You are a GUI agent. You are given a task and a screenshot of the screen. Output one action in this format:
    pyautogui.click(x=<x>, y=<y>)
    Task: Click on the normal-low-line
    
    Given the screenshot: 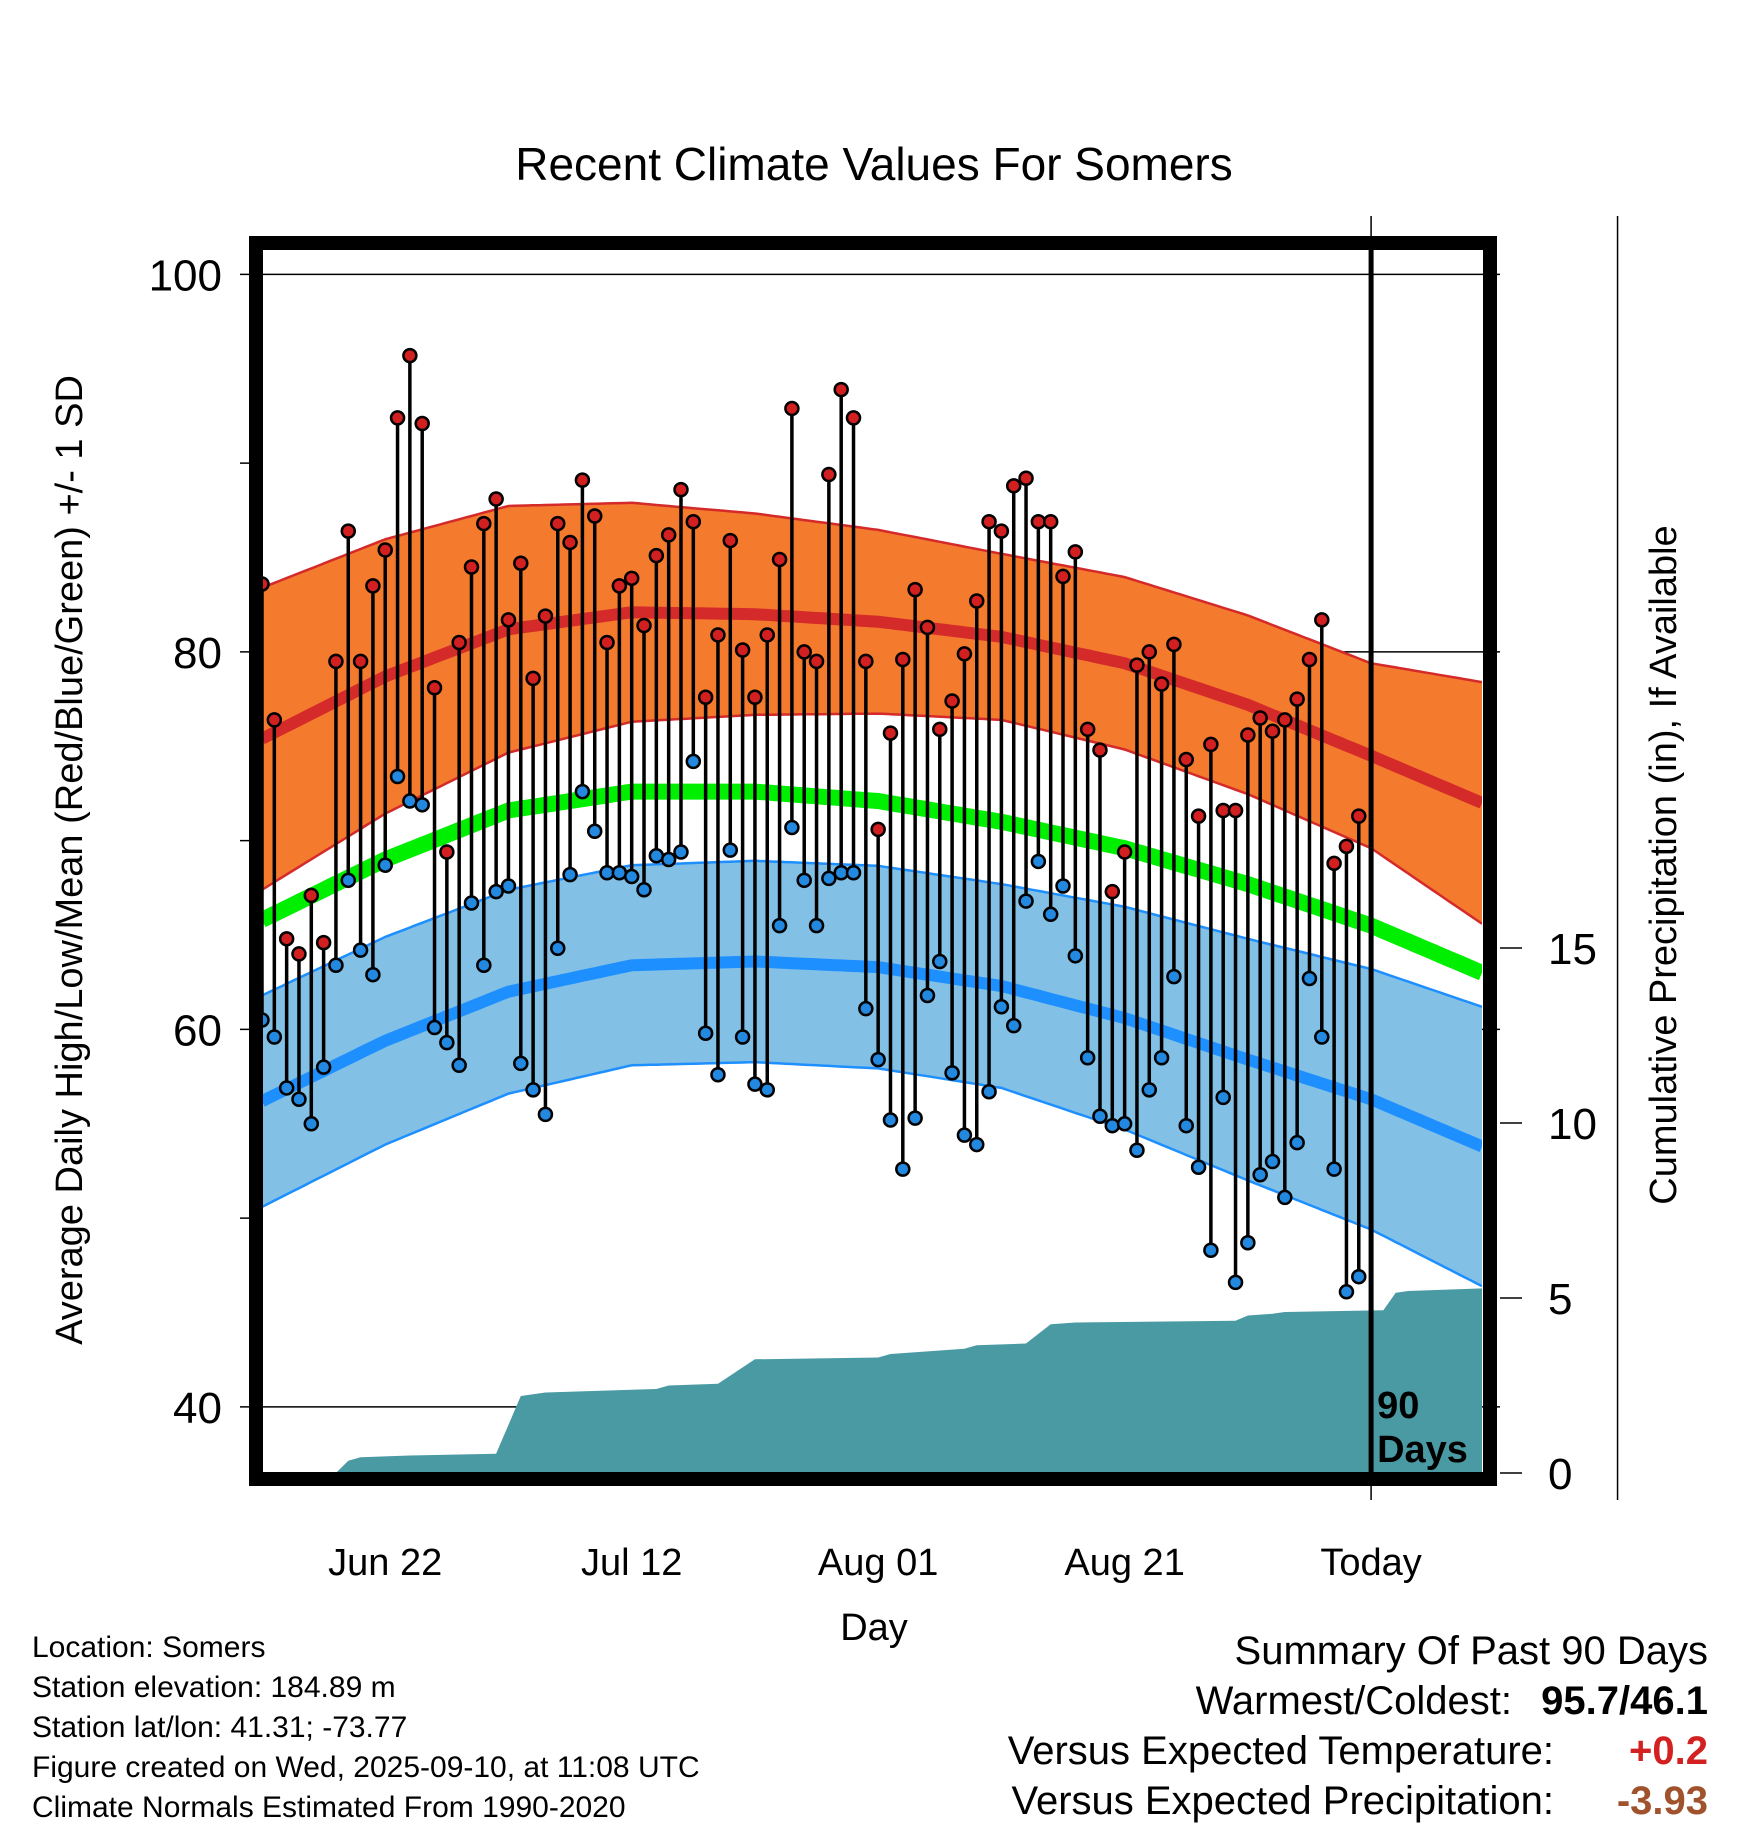 What is the action you would take?
    pyautogui.click(x=872, y=1054)
    